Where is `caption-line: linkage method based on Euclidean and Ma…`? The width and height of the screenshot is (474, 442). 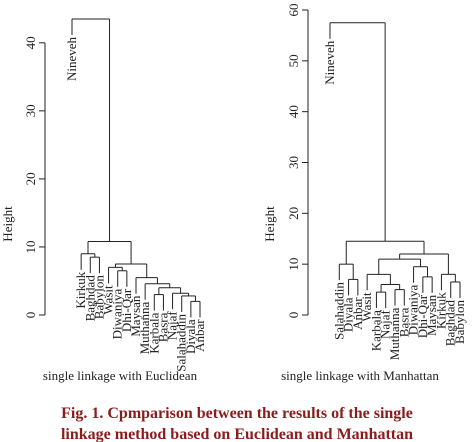
caption-line: linkage method based on Euclidean and Ma… is located at coordinates (237, 434).